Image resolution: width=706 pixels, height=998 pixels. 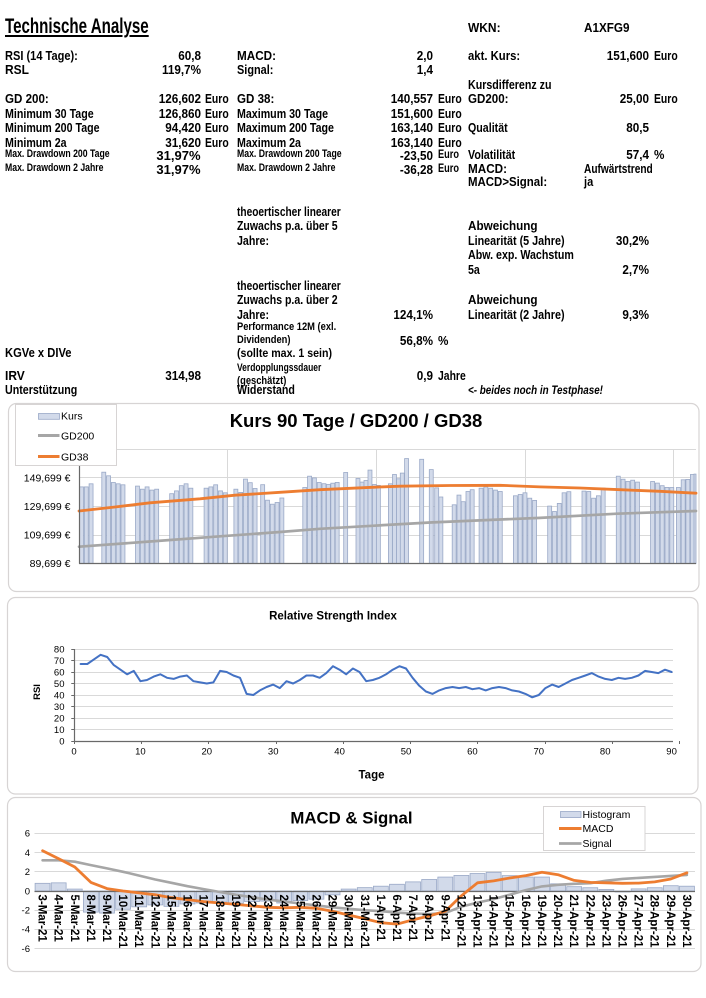 What do you see at coordinates (686, 922) in the screenshot?
I see `svg-text: 30-Apr-21` at bounding box center [686, 922].